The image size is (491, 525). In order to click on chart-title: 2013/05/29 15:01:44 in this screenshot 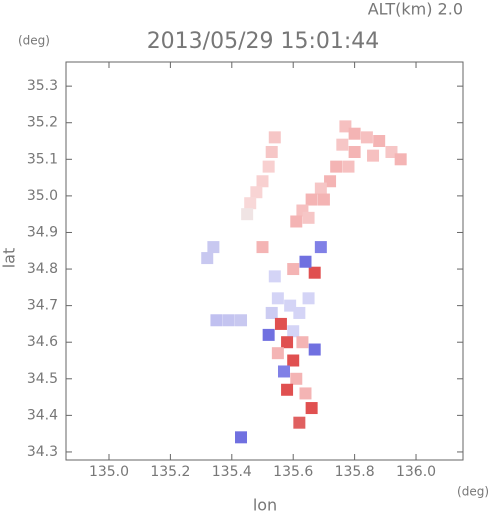, I will do `click(263, 41)`.